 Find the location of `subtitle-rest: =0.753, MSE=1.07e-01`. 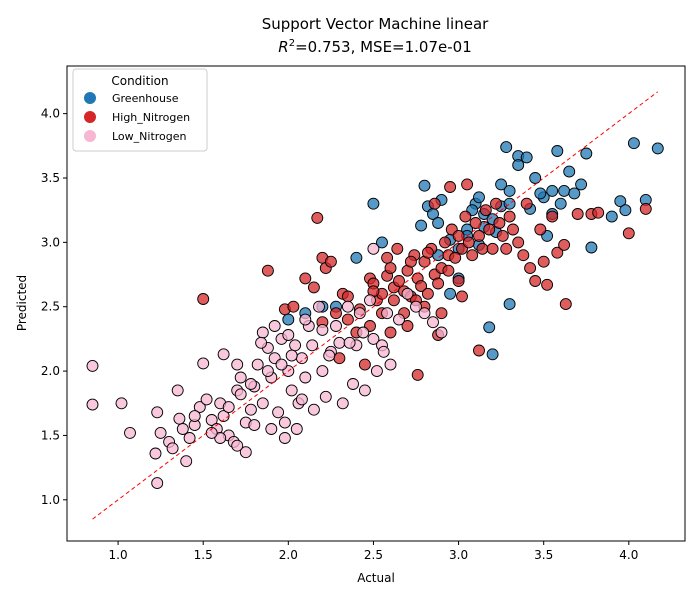

subtitle-rest: =0.753, MSE=1.07e-01 is located at coordinates (383, 47).